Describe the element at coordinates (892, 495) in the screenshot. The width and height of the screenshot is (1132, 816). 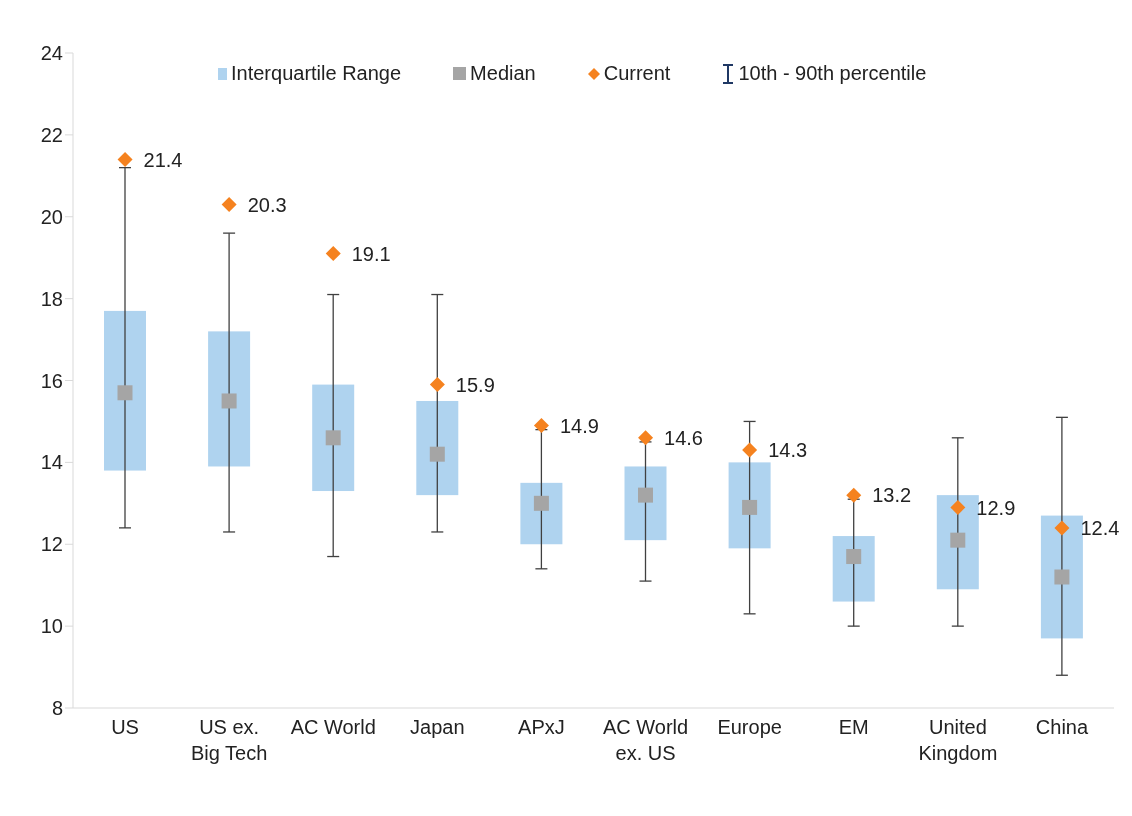
I see `data-label: 13.2` at that location.